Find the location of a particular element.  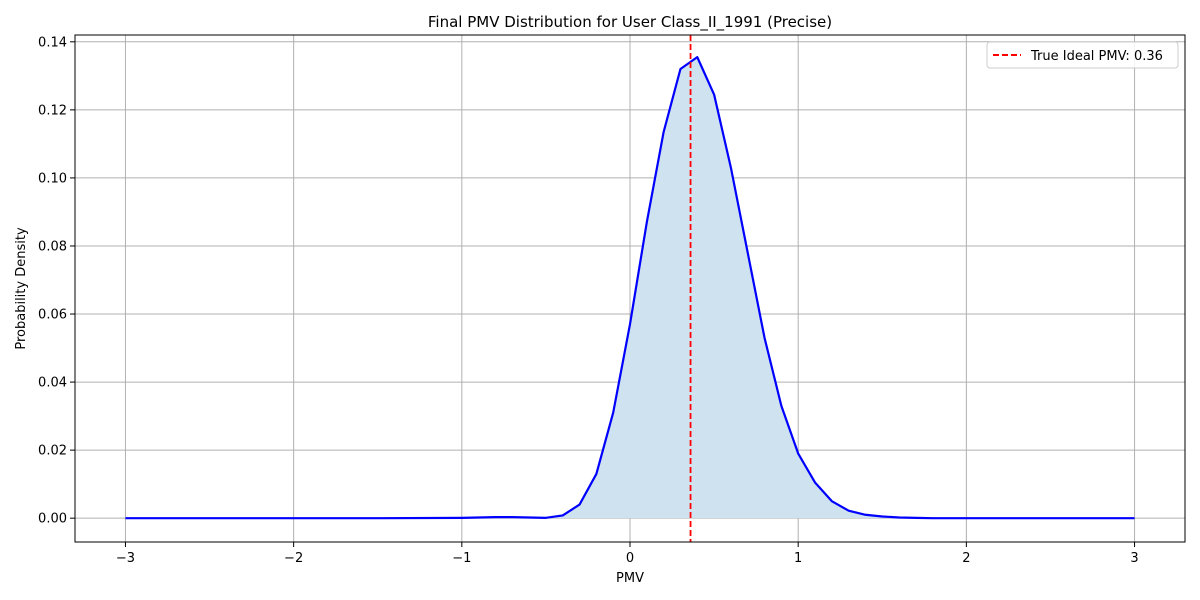

legend: True Ideal PMV: 0.36 is located at coordinates (1082, 55).